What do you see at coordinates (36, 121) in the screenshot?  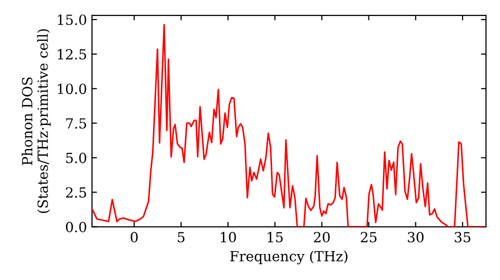 I see `y-axis-title: Phonon DOS (States/THz·primitive cell)` at bounding box center [36, 121].